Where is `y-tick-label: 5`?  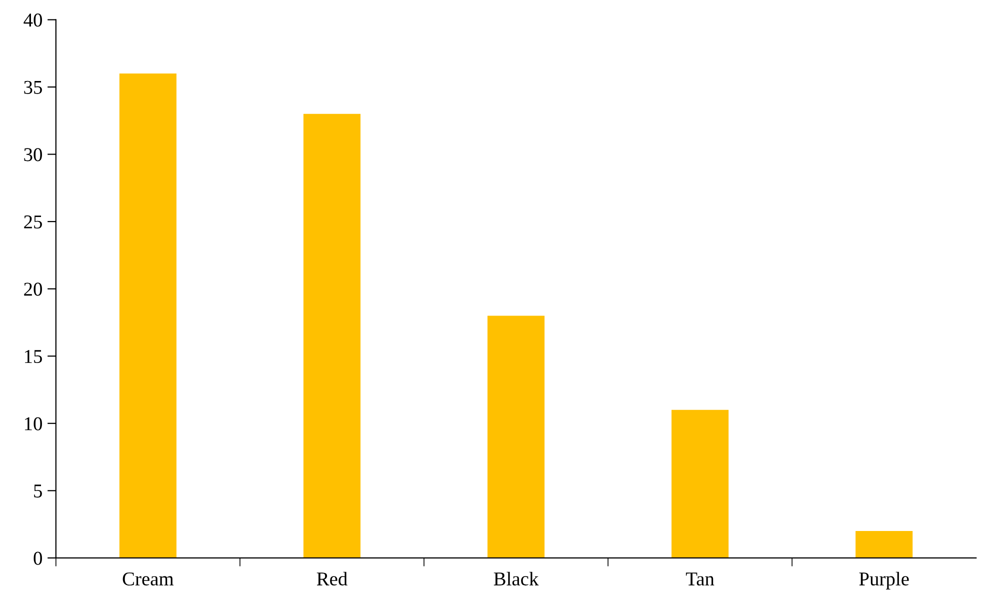 y-tick-label: 5 is located at coordinates (38, 491).